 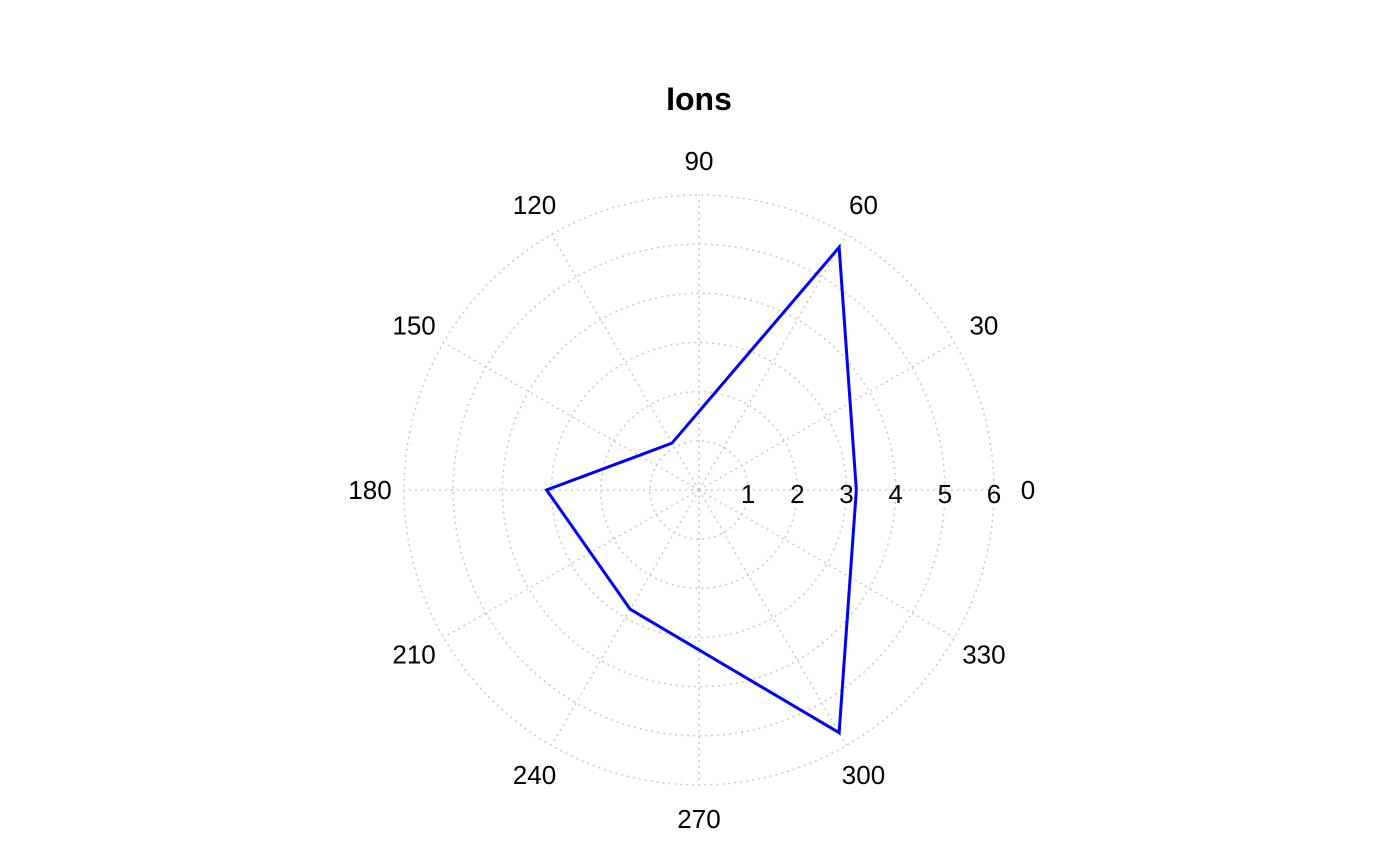 I want to click on radial-tick-label-6: 6, so click(x=994, y=494).